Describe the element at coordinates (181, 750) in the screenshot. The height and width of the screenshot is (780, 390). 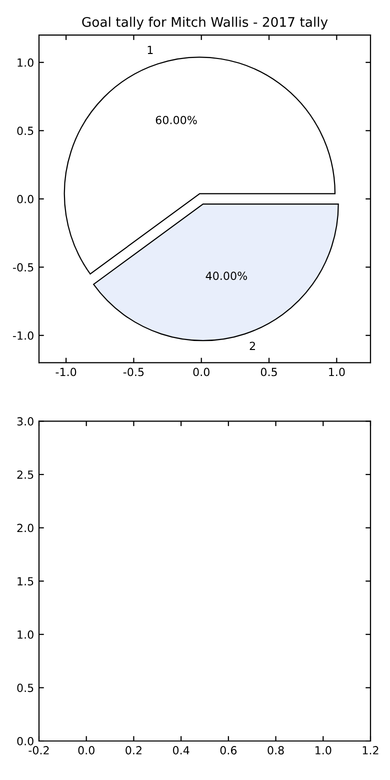
I see `x-tick-label: 0.4` at that location.